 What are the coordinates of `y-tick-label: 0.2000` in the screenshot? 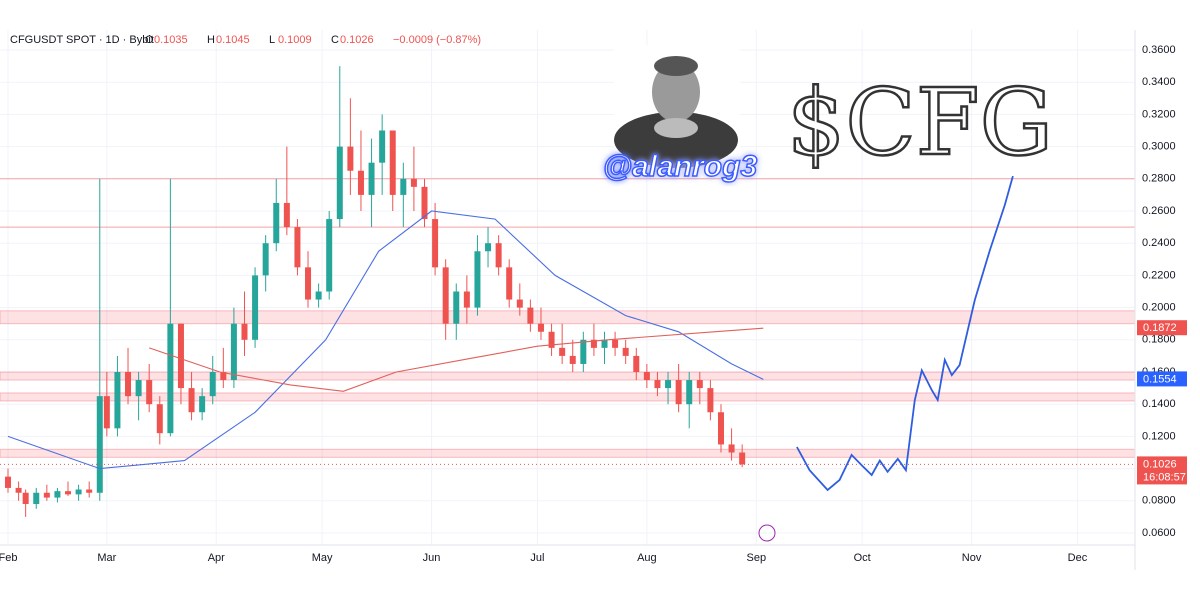 It's located at (1159, 308).